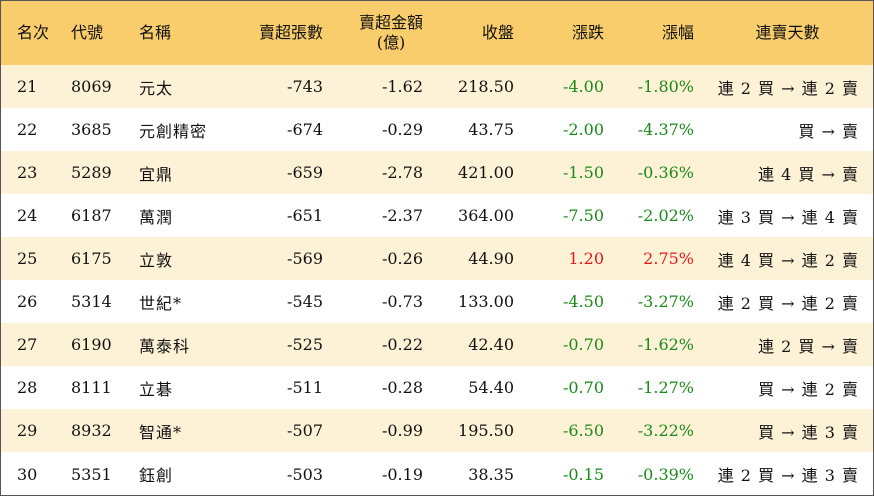 Image resolution: width=874 pixels, height=496 pixels. I want to click on cell-code: 5289, so click(91, 172).